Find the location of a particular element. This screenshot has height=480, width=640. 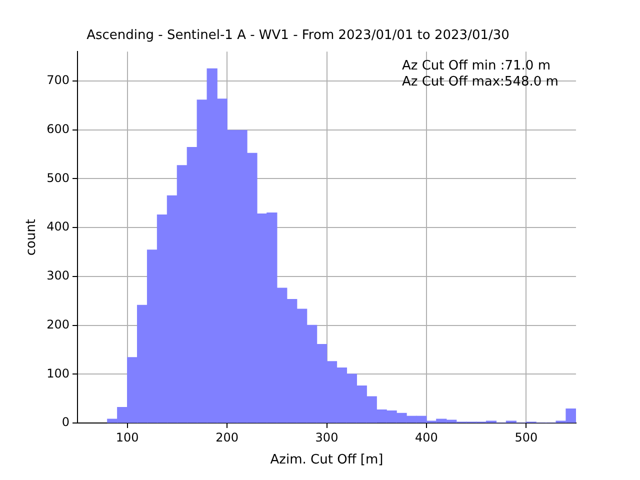

x-tick-label: 300 is located at coordinates (326, 437).